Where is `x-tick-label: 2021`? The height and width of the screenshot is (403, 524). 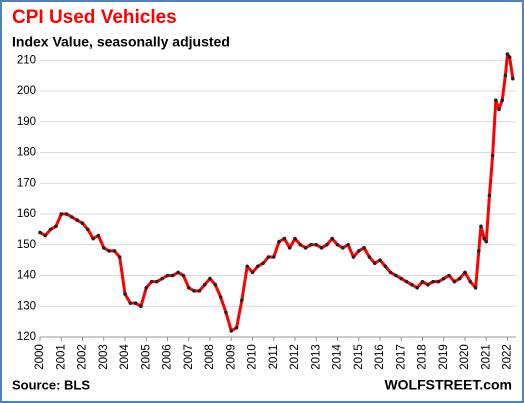 x-tick-label: 2021 is located at coordinates (486, 357).